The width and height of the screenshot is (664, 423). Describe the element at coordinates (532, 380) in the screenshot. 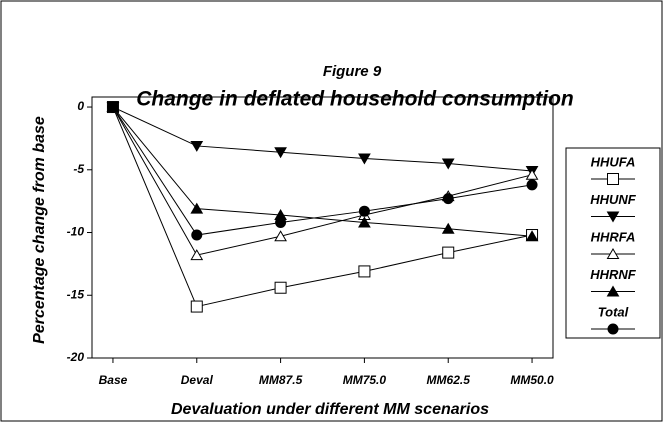

I see `x-tick-label: MM50.0` at that location.